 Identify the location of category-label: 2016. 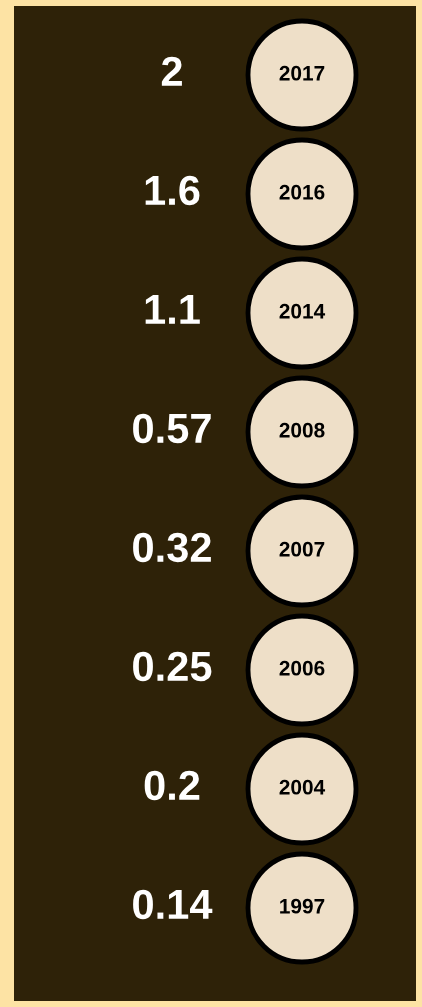
(302, 192).